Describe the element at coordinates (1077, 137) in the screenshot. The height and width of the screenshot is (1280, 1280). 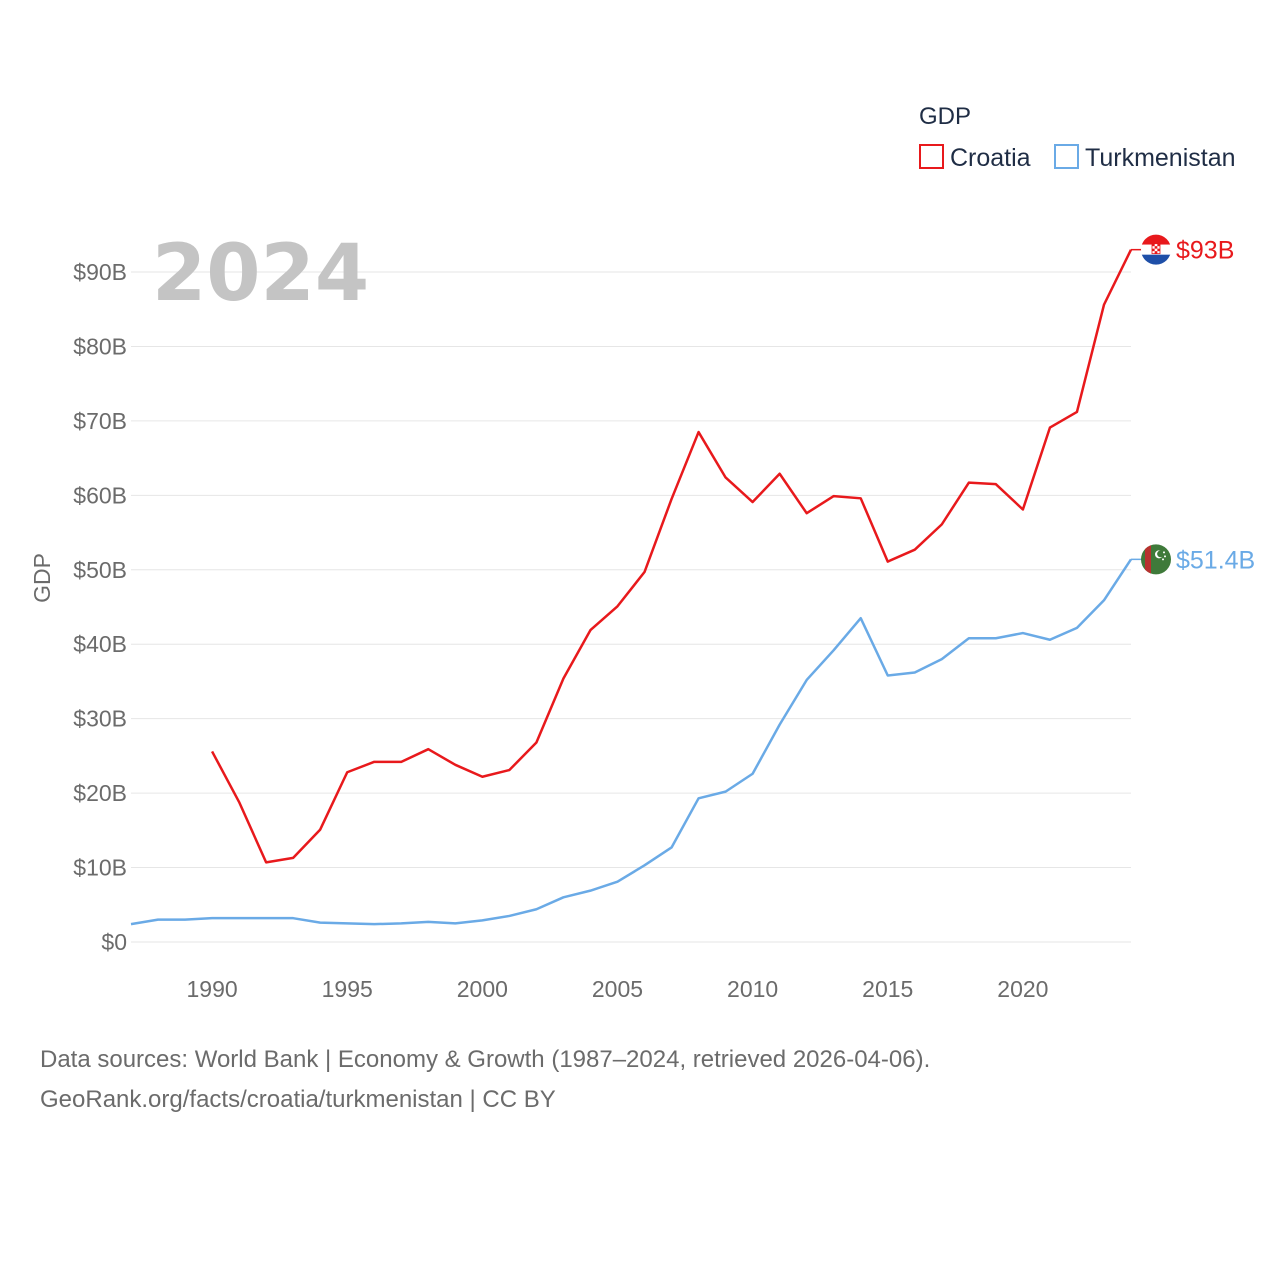
I see `legend: GDP Croatia Turkmenistan` at that location.